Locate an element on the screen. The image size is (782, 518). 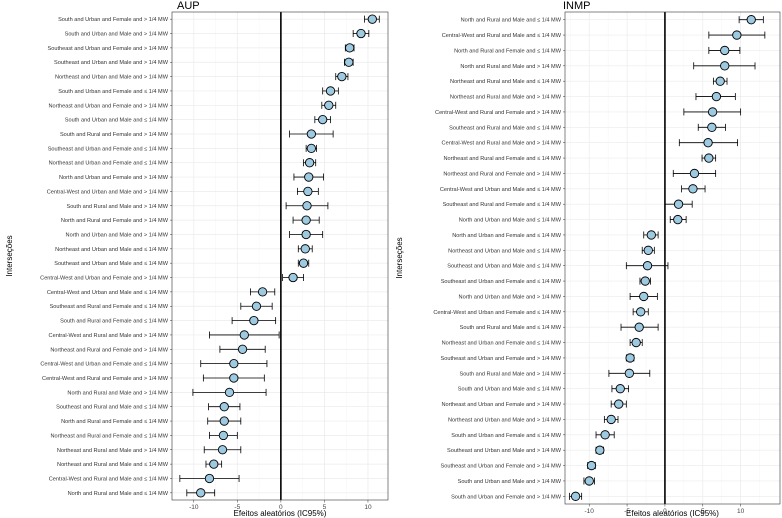
aup-x-tick-label: 0 is located at coordinates (281, 507).